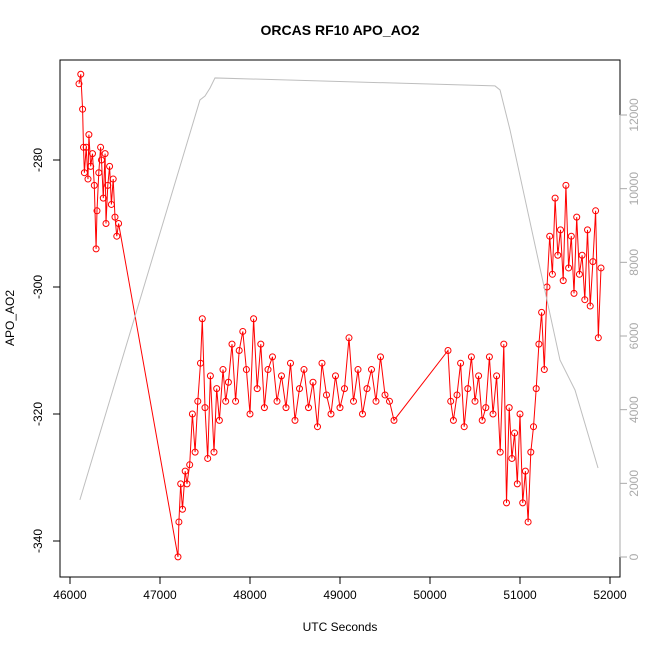  Describe the element at coordinates (634, 262) in the screenshot. I see `y2-tick-label: 8000` at that location.